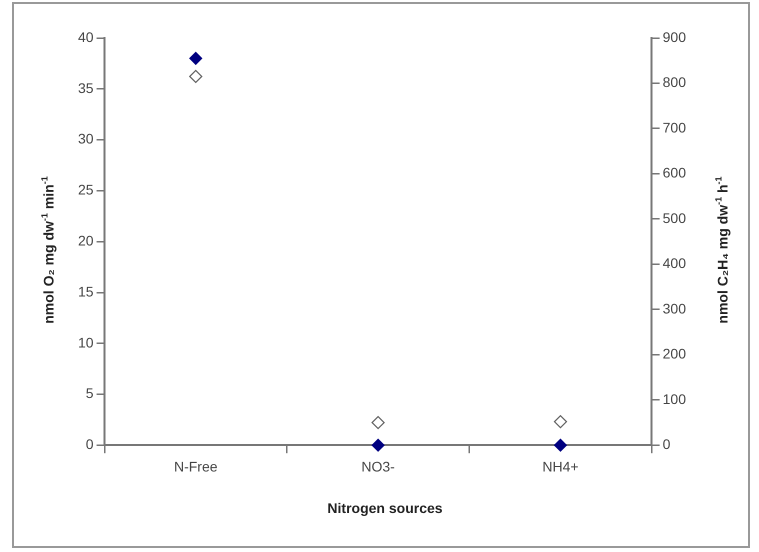 The image size is (759, 552). What do you see at coordinates (86, 291) in the screenshot?
I see `y-tick-label: 15` at bounding box center [86, 291].